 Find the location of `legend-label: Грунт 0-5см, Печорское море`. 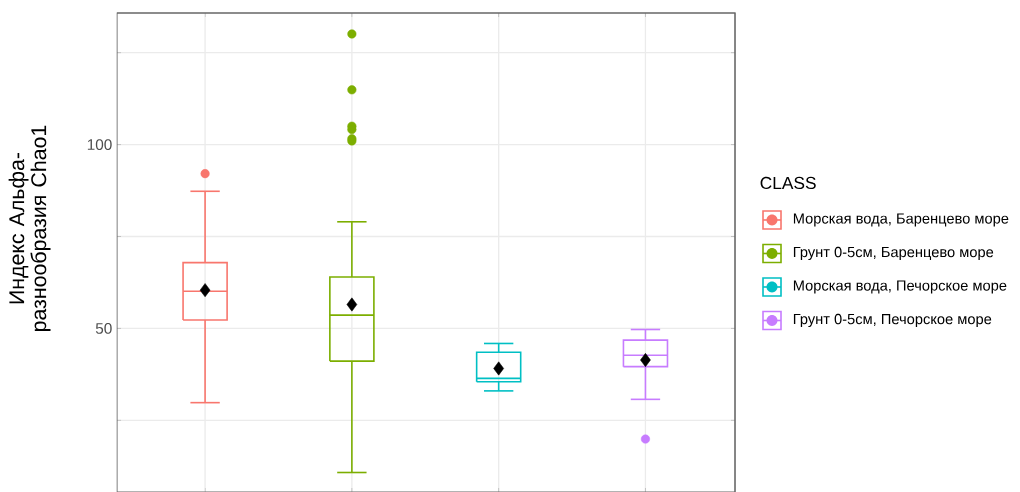

legend-label: Грунт 0-5см, Печорское море is located at coordinates (892, 320).